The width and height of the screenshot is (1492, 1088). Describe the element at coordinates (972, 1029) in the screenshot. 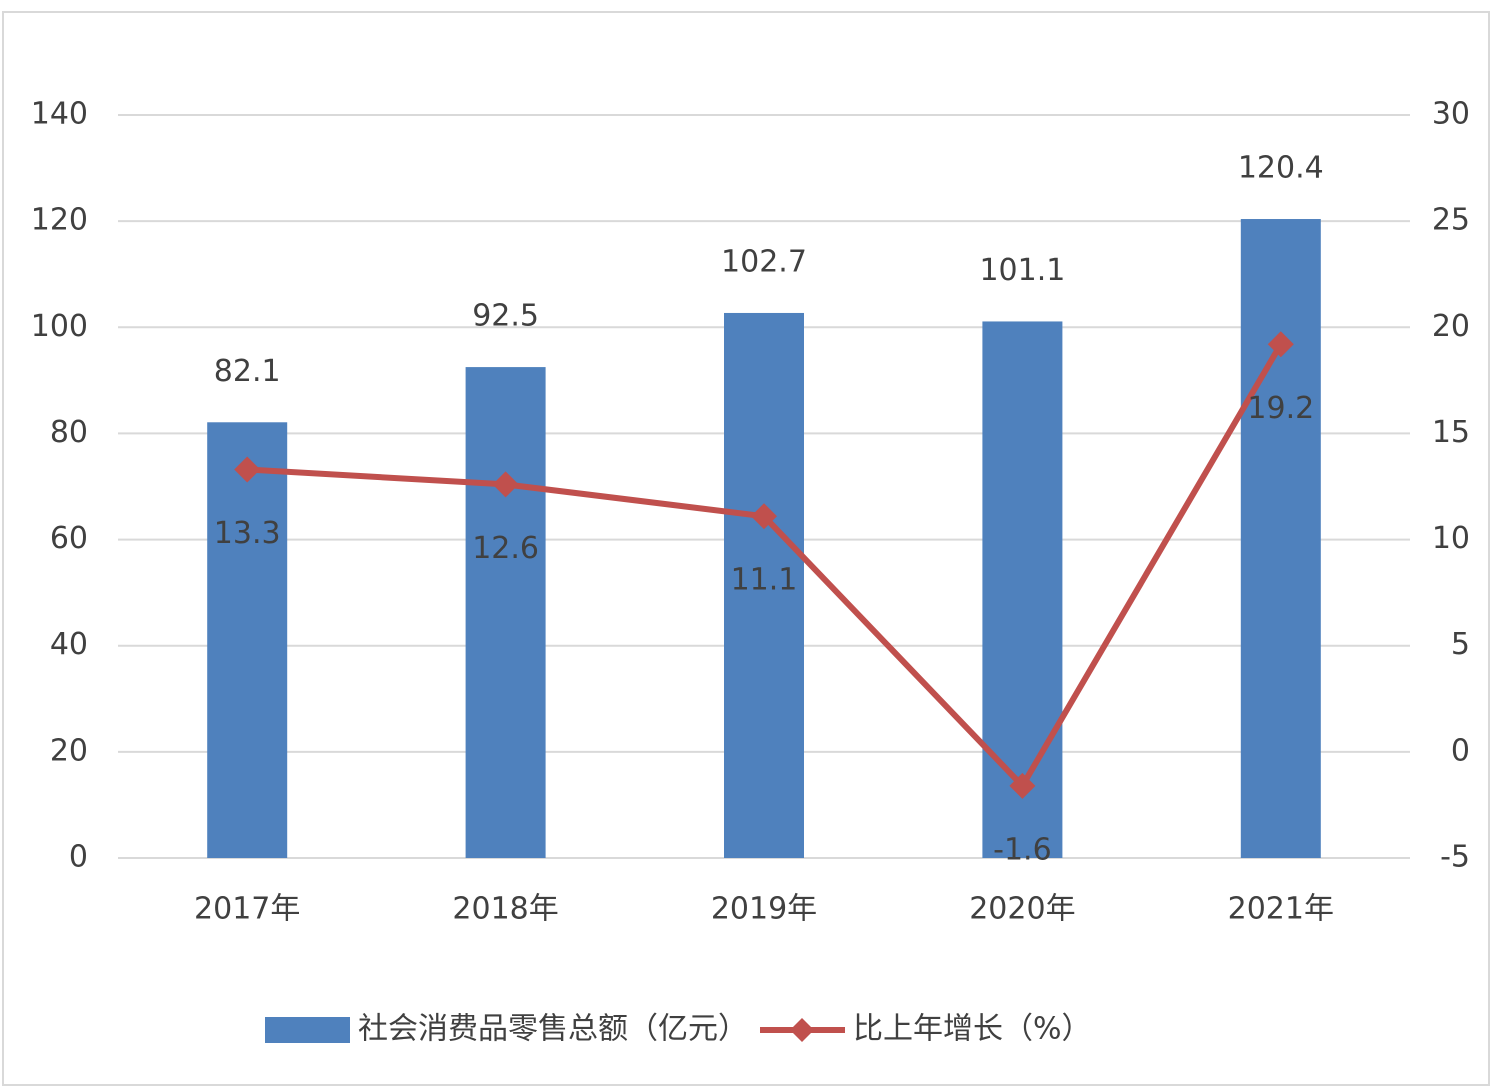

I see `legend-label: 比上年增长（%）` at that location.